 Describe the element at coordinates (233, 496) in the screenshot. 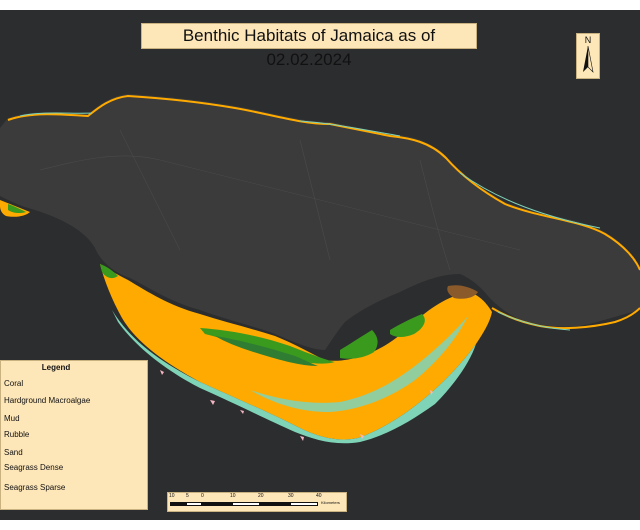

I see `scale-tick-3: 10` at that location.